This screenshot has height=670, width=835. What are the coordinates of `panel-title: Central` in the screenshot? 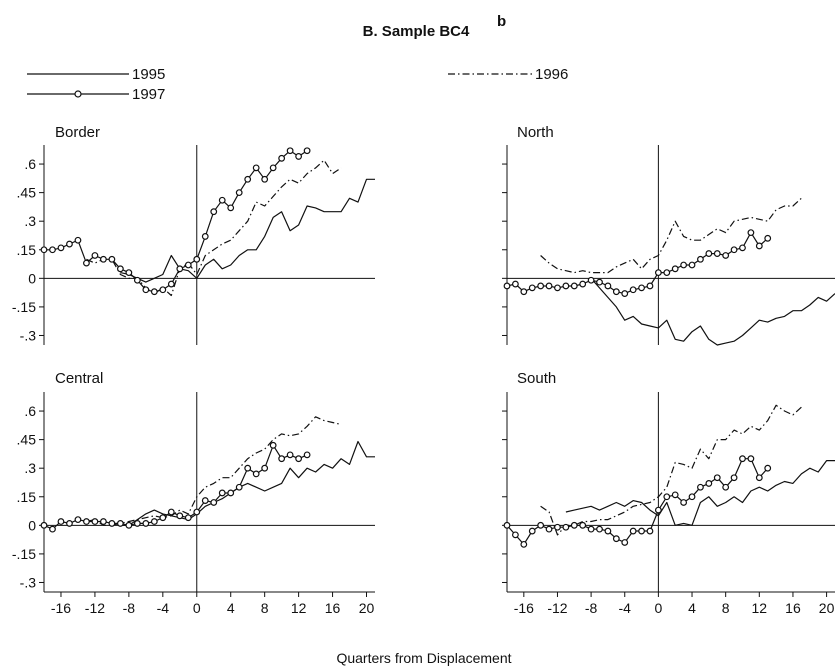 It's located at (79, 378).